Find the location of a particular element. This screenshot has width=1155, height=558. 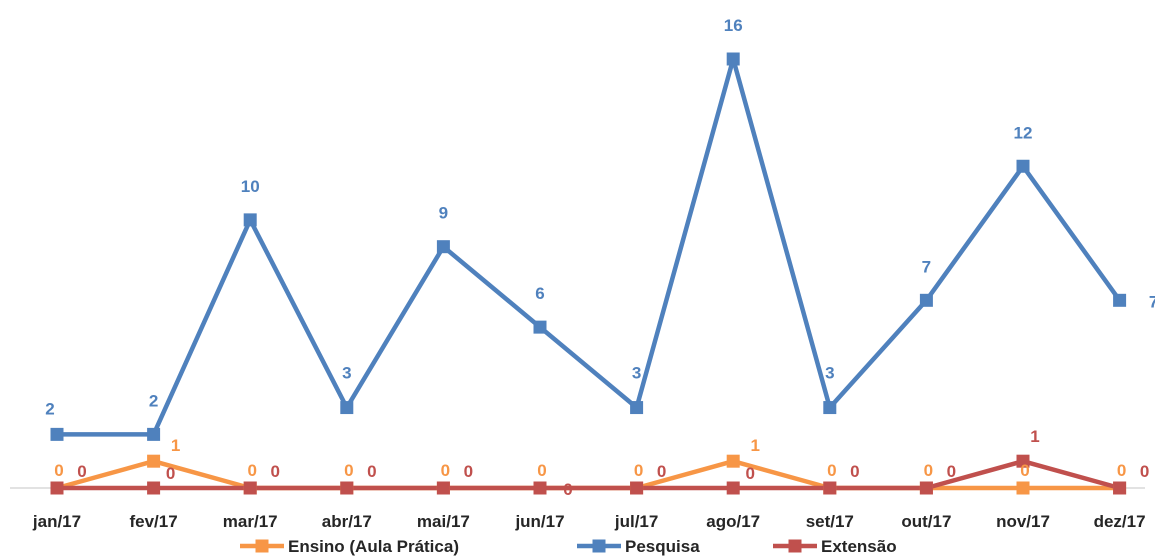

series-1-data-label-4: 9 is located at coordinates (443, 213).